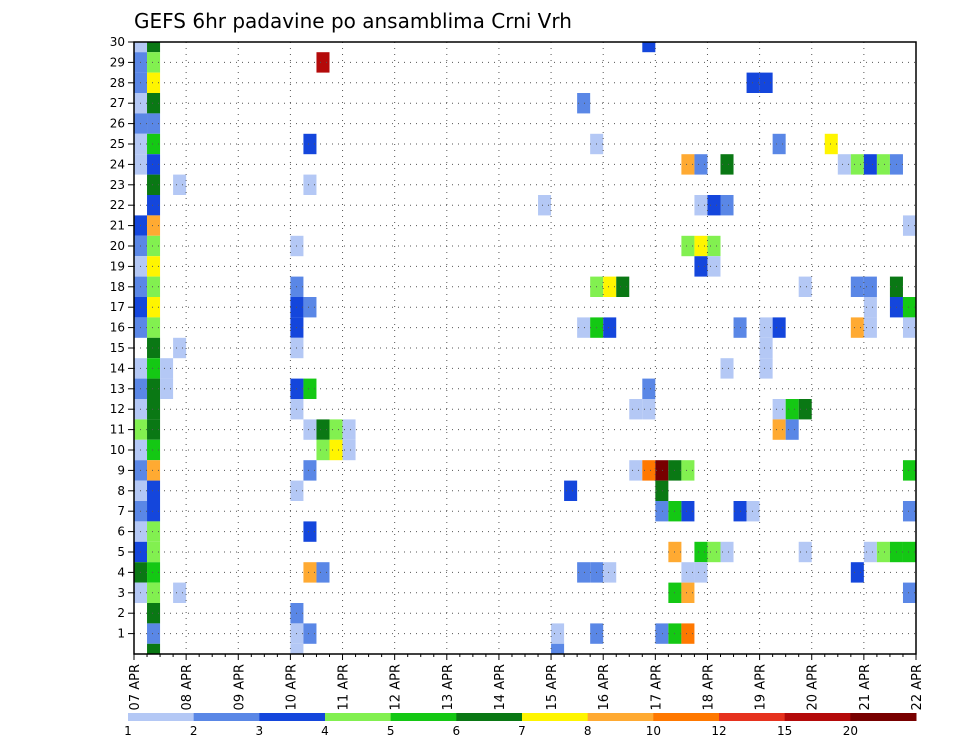 The width and height of the screenshot is (960, 742). What do you see at coordinates (117, 368) in the screenshot?
I see `y-tick-label: 14` at bounding box center [117, 368].